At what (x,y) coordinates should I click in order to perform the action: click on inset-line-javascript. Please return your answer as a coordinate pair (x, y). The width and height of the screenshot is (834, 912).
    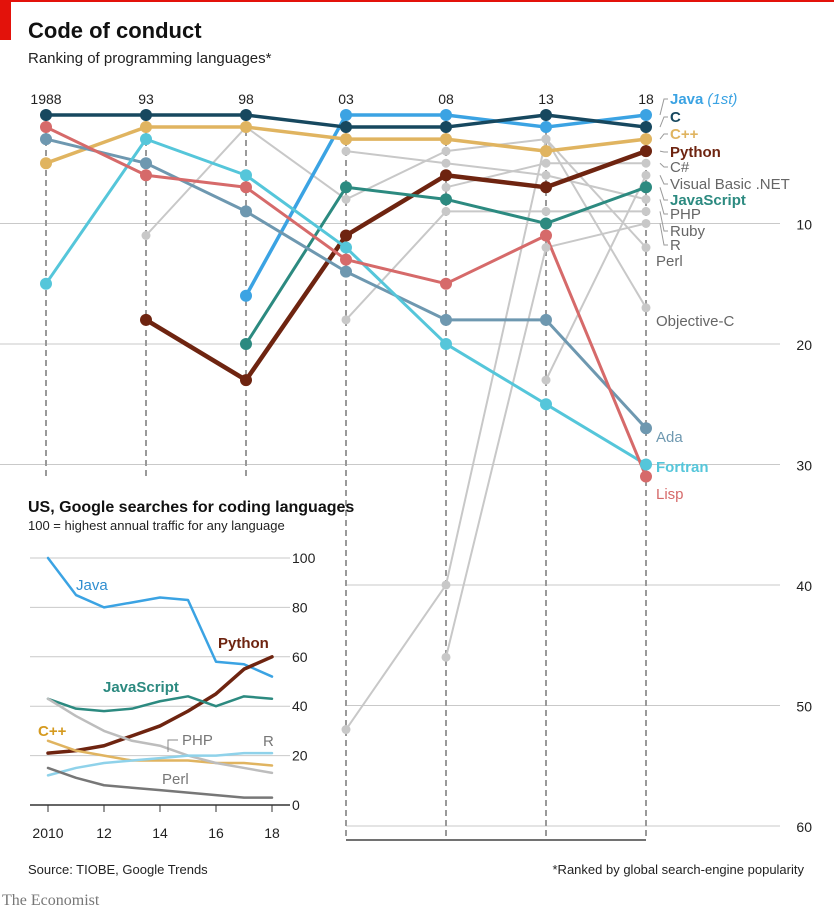
    Looking at the image, I should click on (160, 704).